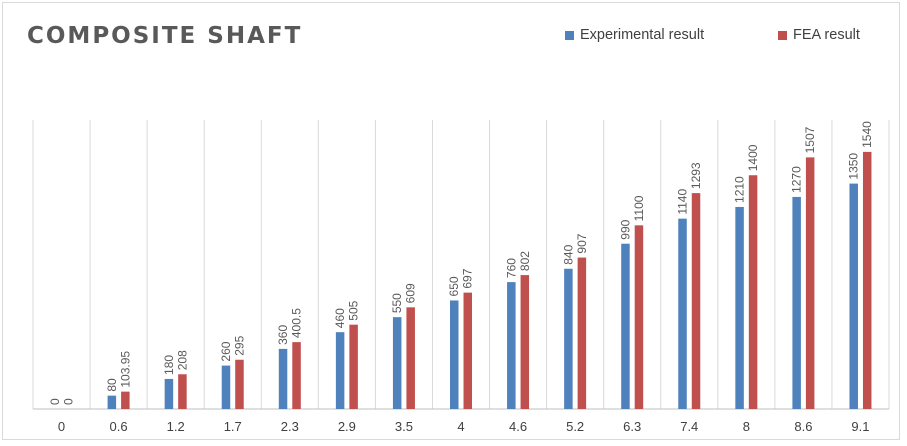 Image resolution: width=907 pixels, height=446 pixels. What do you see at coordinates (297, 323) in the screenshot?
I see `data-label-fea: 400.5` at bounding box center [297, 323].